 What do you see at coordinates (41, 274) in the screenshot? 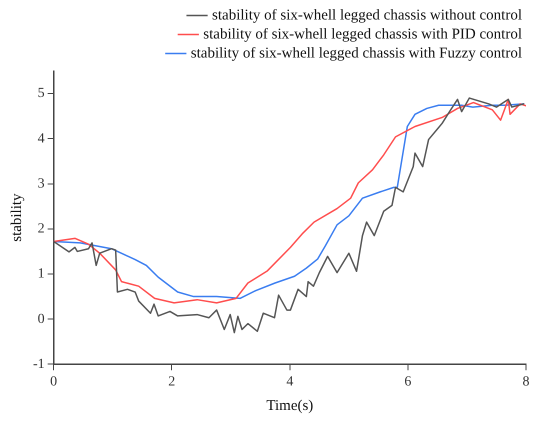
I see `y-tick-label: 1` at bounding box center [41, 274].